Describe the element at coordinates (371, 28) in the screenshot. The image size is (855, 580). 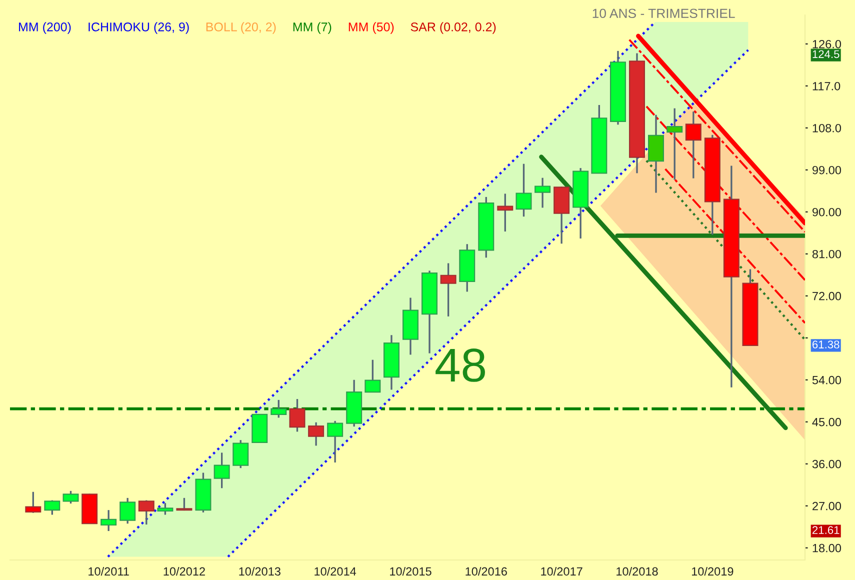
I see `annotation: MM (50)` at that location.